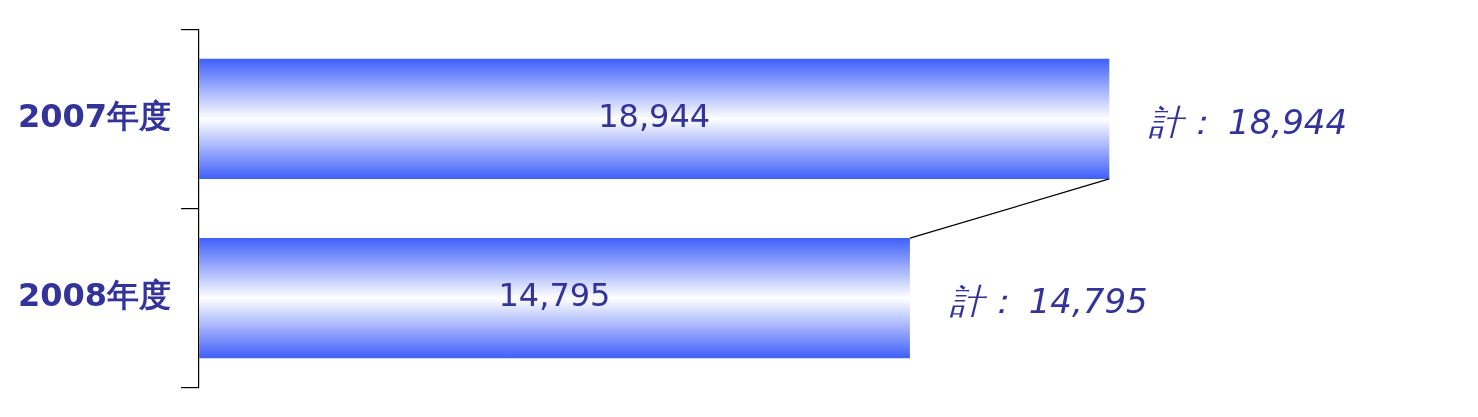  I want to click on y-tick-label: 2008年度, so click(95, 295).